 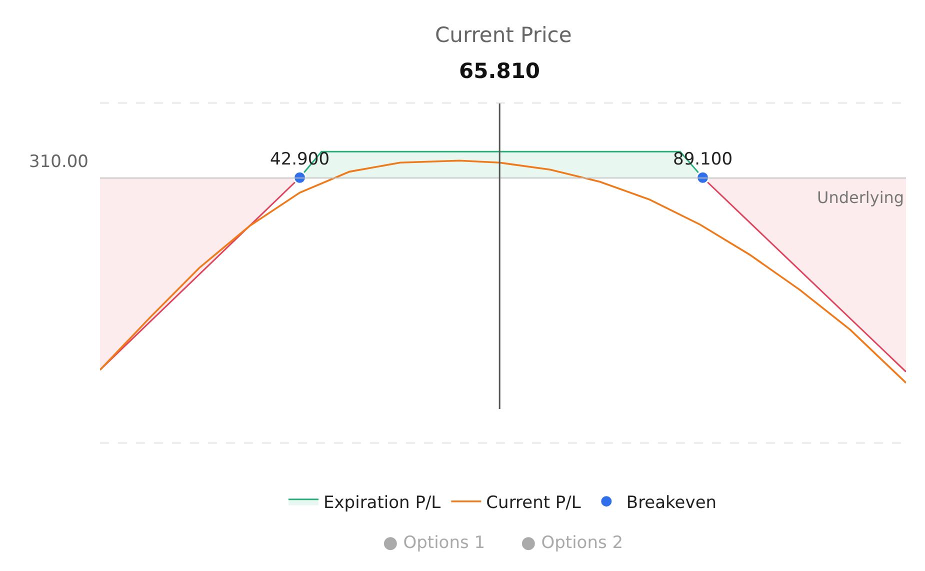 What do you see at coordinates (434, 543) in the screenshot?
I see `text: ● Options 1` at bounding box center [434, 543].